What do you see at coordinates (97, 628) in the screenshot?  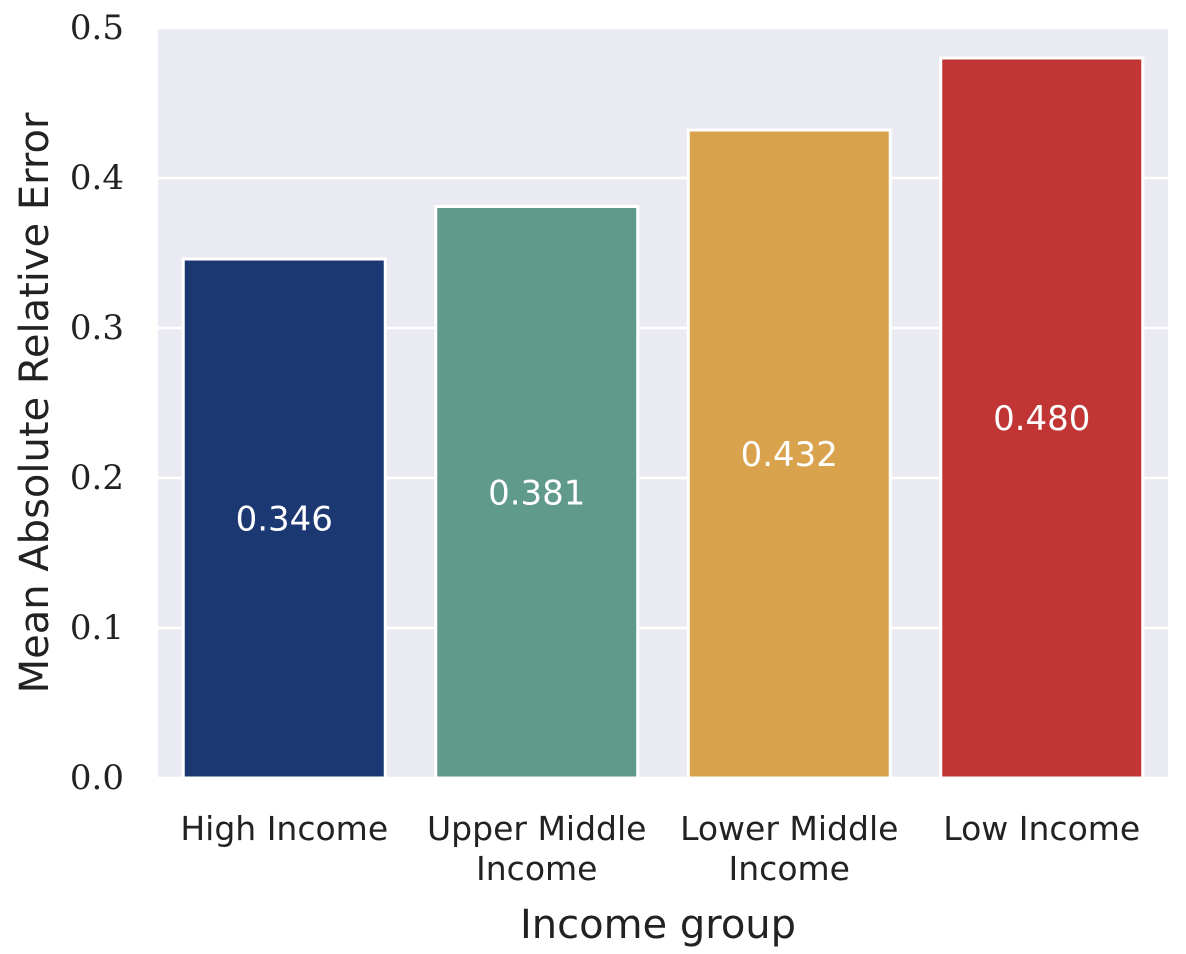 I see `y-tick-label-1: 0.1` at bounding box center [97, 628].